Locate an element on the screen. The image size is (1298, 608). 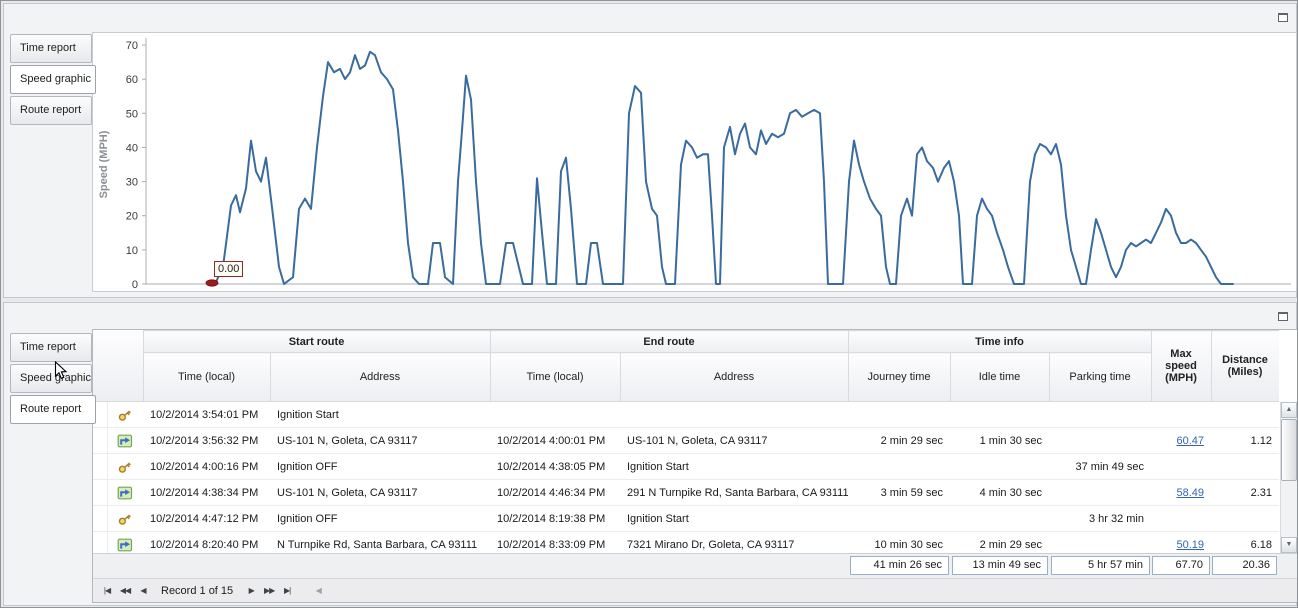
cell-distance: 6.18 is located at coordinates (1245, 542).